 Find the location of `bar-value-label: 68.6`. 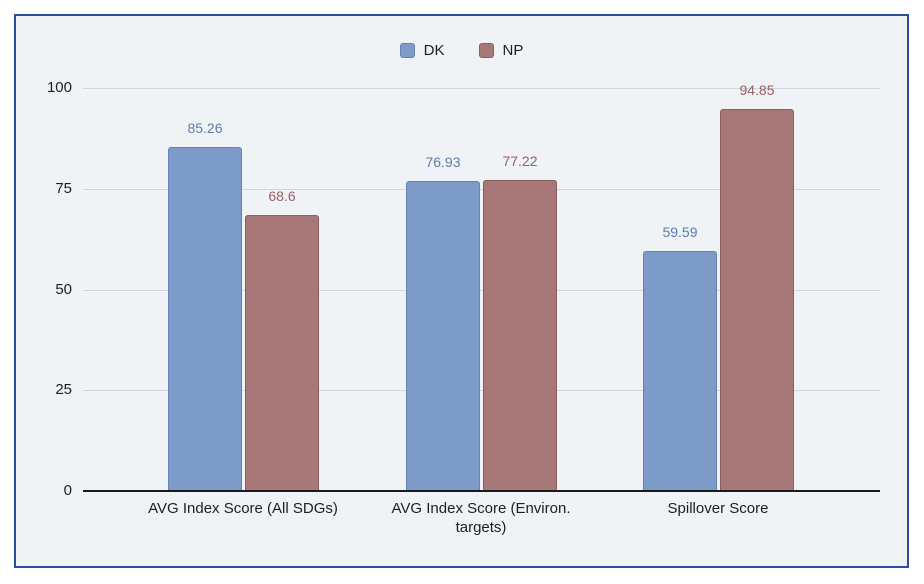

bar-value-label: 68.6 is located at coordinates (282, 196).